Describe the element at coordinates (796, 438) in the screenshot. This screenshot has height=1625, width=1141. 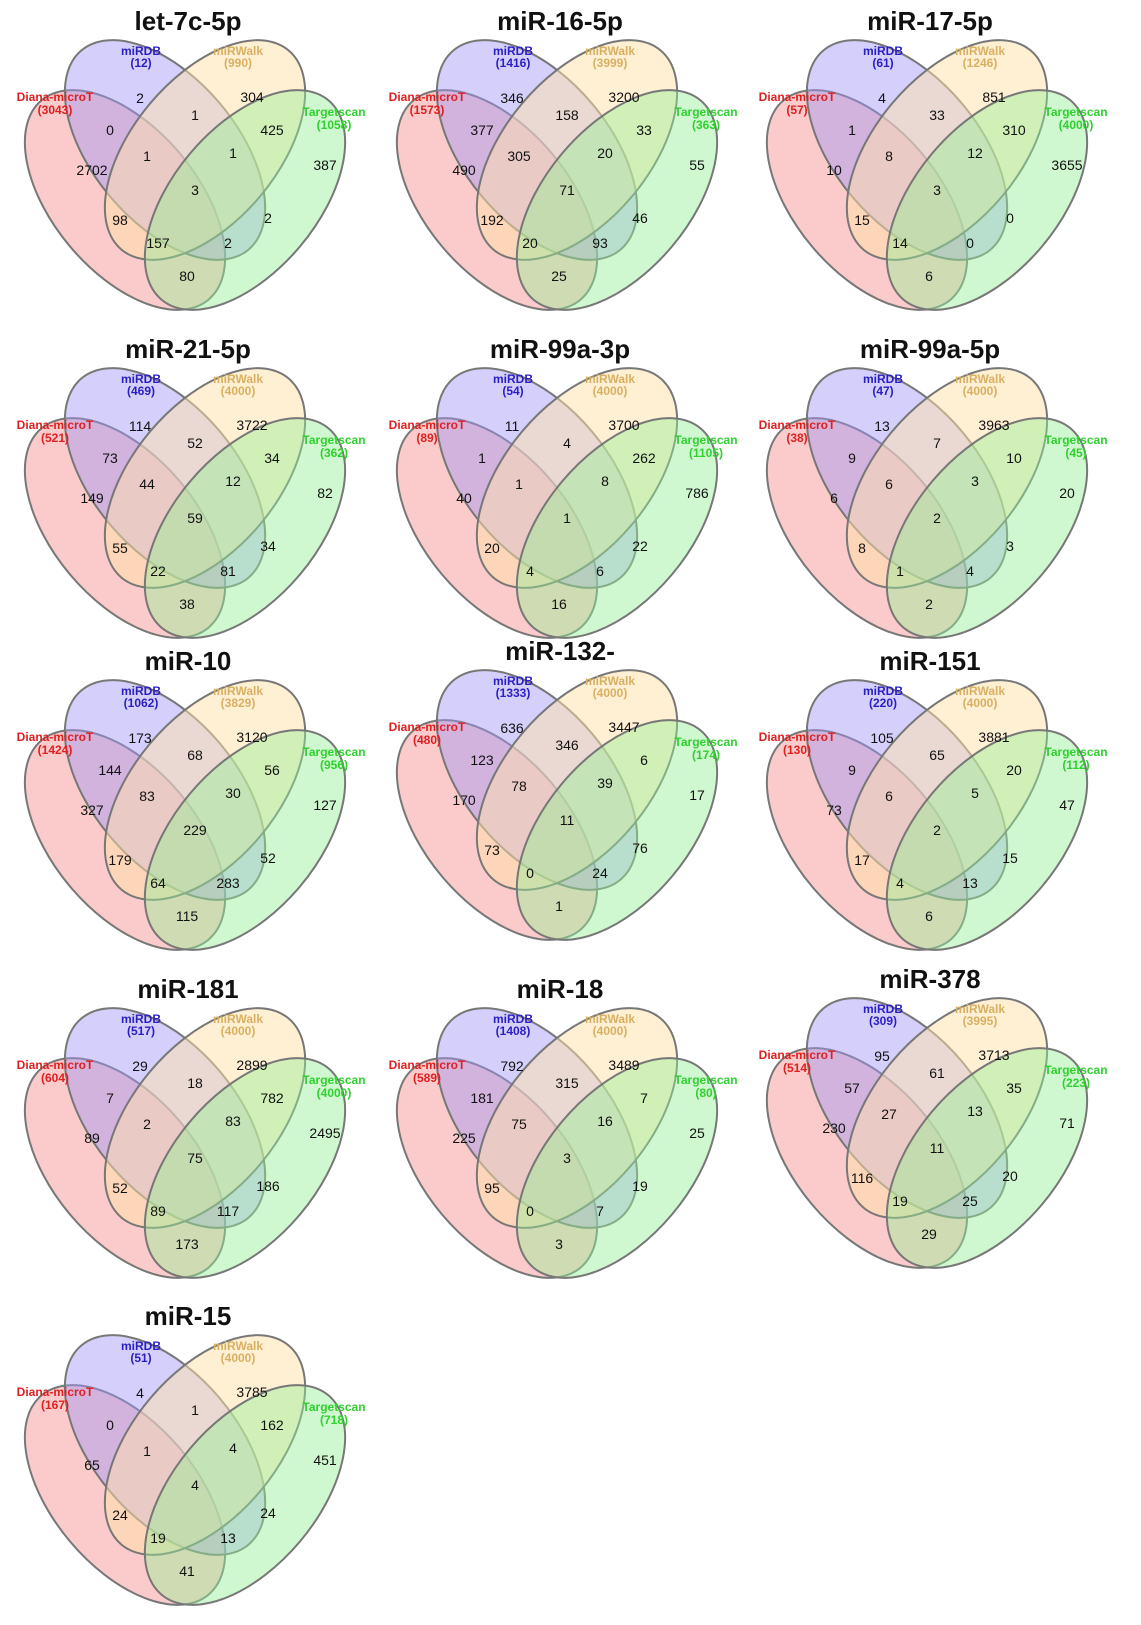
I see `set-count-diana: (38)` at that location.